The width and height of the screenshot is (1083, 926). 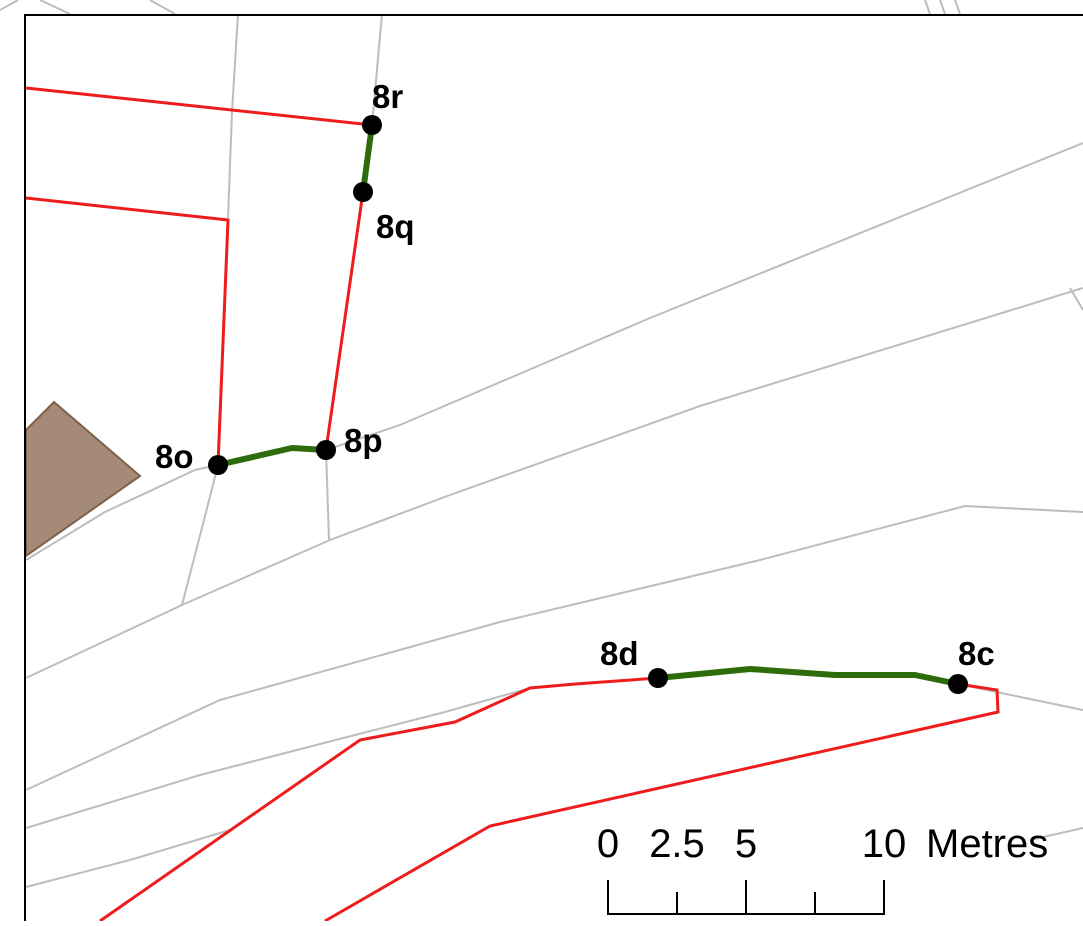 What do you see at coordinates (822, 868) in the screenshot?
I see `scale-bar: 0 2.5 5 10 Metres` at bounding box center [822, 868].